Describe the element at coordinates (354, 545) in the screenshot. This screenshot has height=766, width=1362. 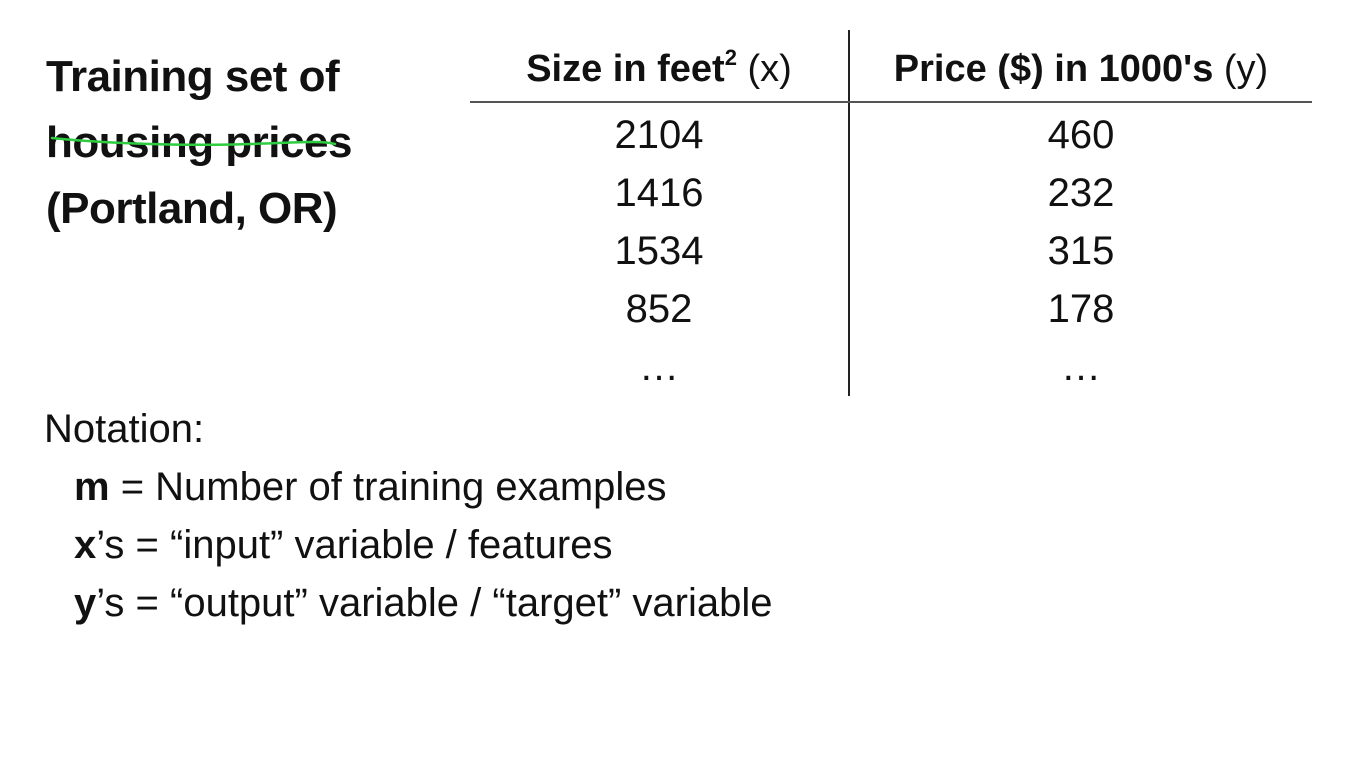
I see `notation-text: ’s = “input” variable / features` at that location.